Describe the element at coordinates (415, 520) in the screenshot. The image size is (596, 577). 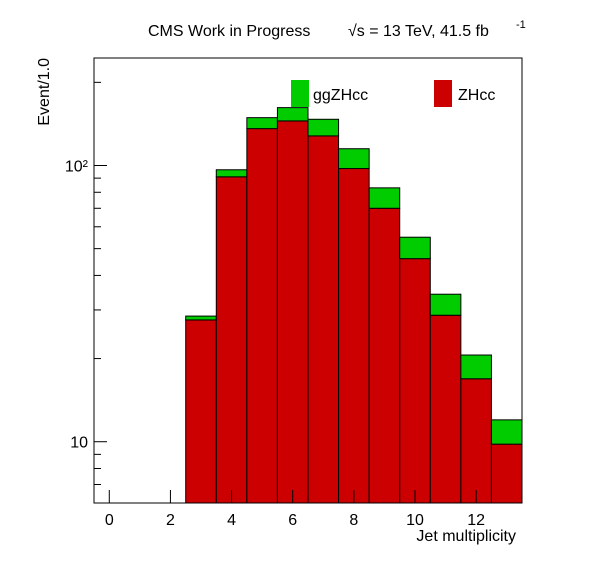
I see `x-tick-label: 10` at that location.